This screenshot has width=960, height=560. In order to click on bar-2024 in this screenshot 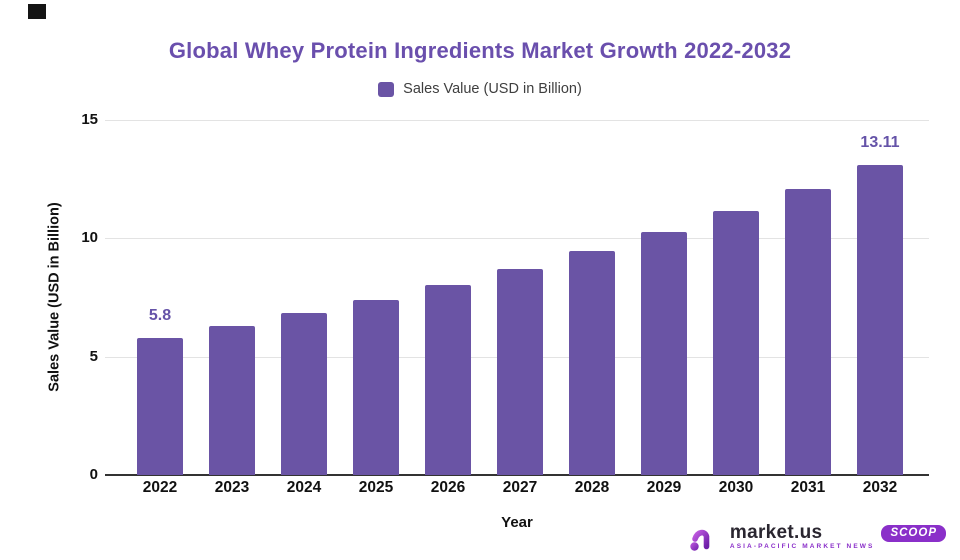, I will do `click(304, 394)`.